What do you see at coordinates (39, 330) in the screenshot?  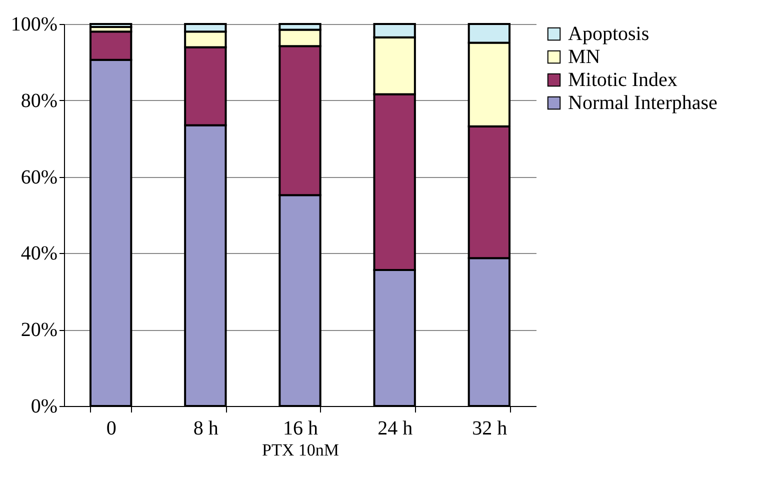 I see `y-tick-label: 20%` at bounding box center [39, 330].